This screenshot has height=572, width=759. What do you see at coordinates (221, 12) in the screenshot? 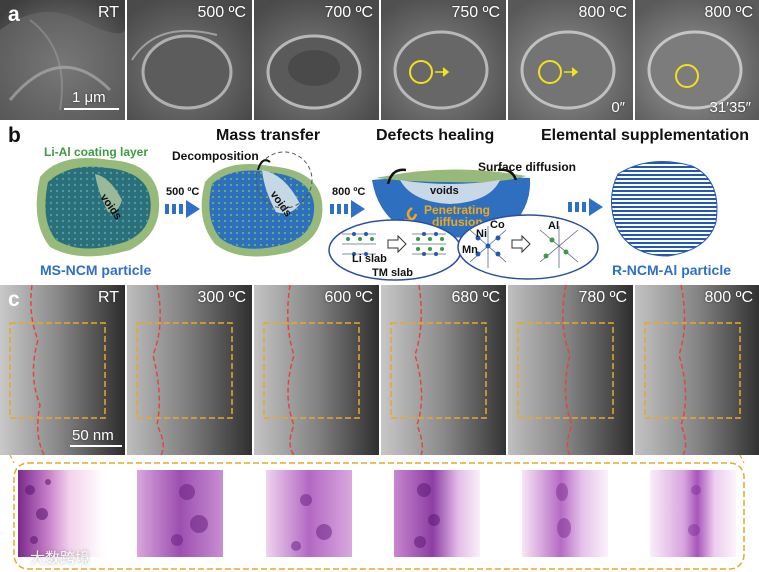
I see `frame-temperature: 500 ºC` at bounding box center [221, 12].